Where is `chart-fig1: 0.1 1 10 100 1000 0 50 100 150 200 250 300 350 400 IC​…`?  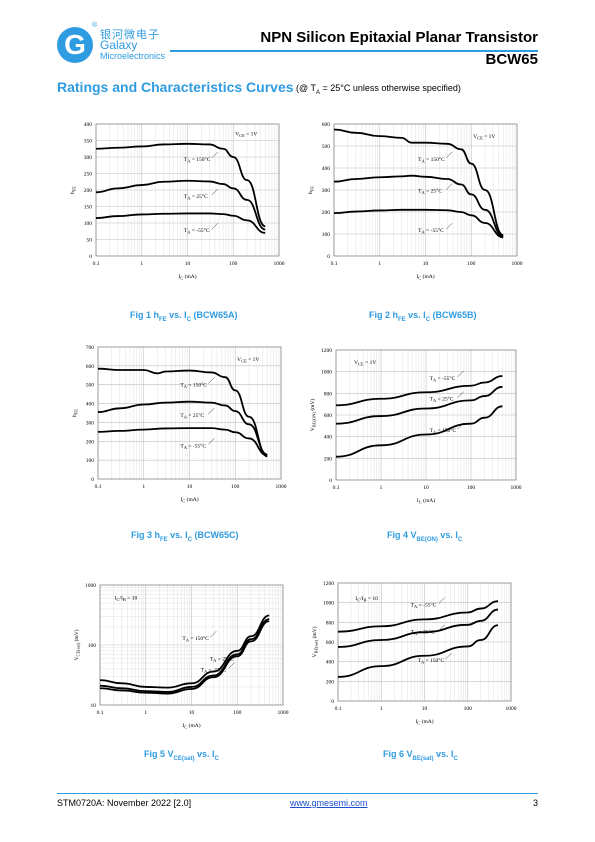
chart-fig1: 0.1 1 10 100 1000 0 50 100 150 200 250 300 350 400 IC​… is located at coordinates (177, 201).